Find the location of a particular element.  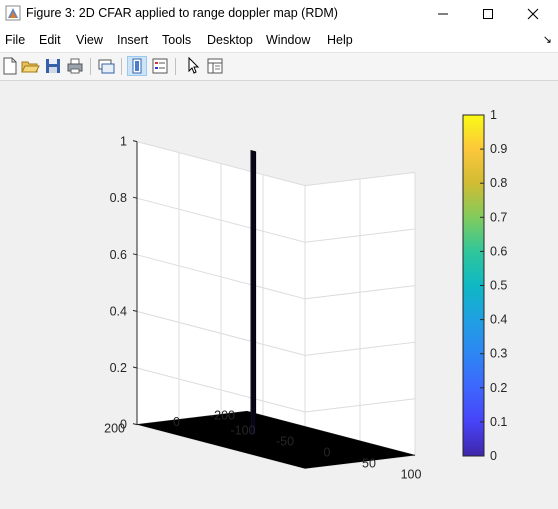

menu-file: File is located at coordinates (15, 40).